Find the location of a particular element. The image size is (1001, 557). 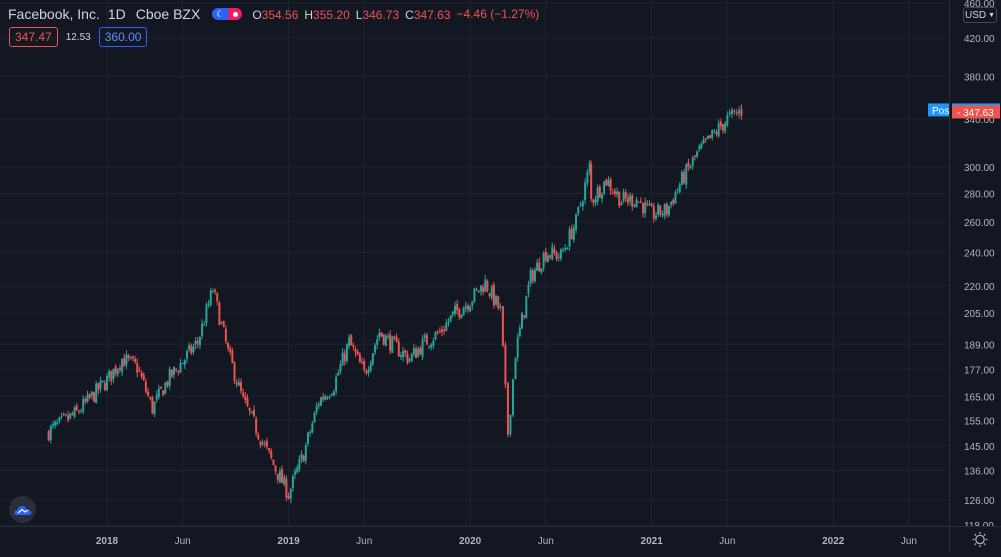

time-tick-label: Jun is located at coordinates (546, 541).